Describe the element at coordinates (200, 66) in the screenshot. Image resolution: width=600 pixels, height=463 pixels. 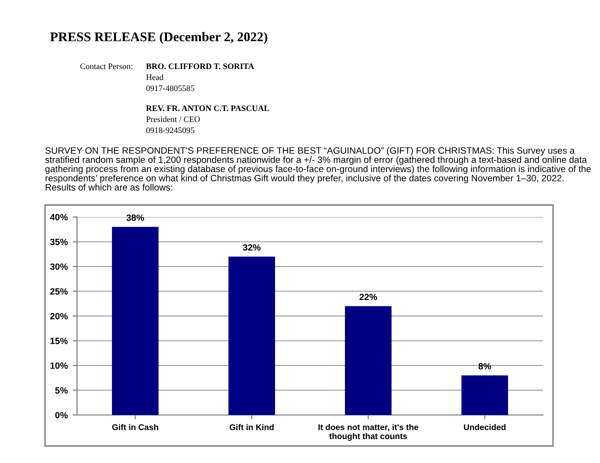
I see `text: BRO. CLIFFORD T. SORITA` at that location.